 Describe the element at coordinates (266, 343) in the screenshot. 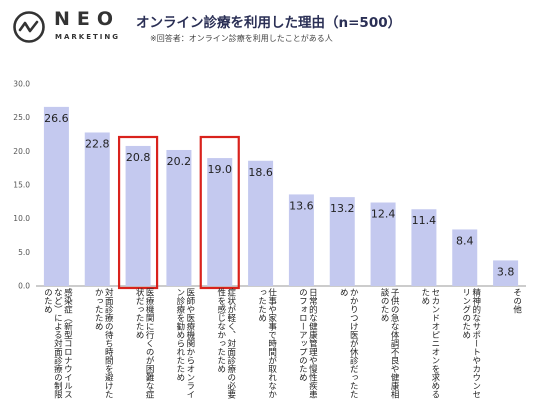

I see `category-label: 仕事や家事で時間が取れなかったため` at that location.